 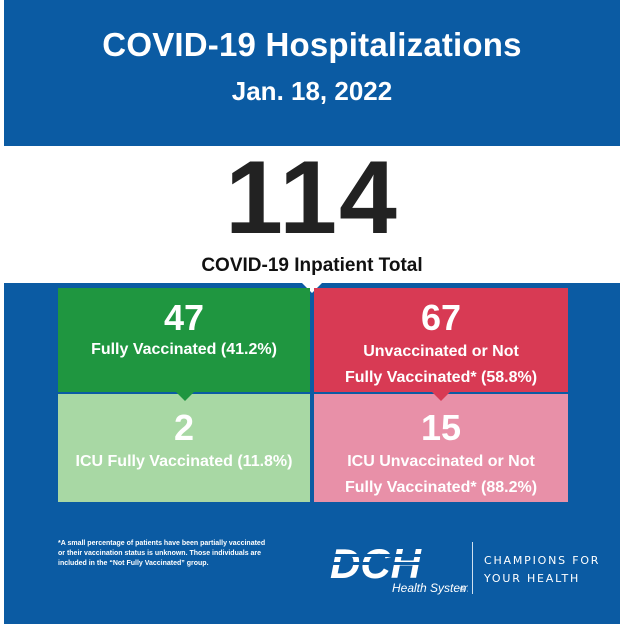 What do you see at coordinates (441, 427) in the screenshot?
I see `icu-unvaccinated-value: 15` at bounding box center [441, 427].